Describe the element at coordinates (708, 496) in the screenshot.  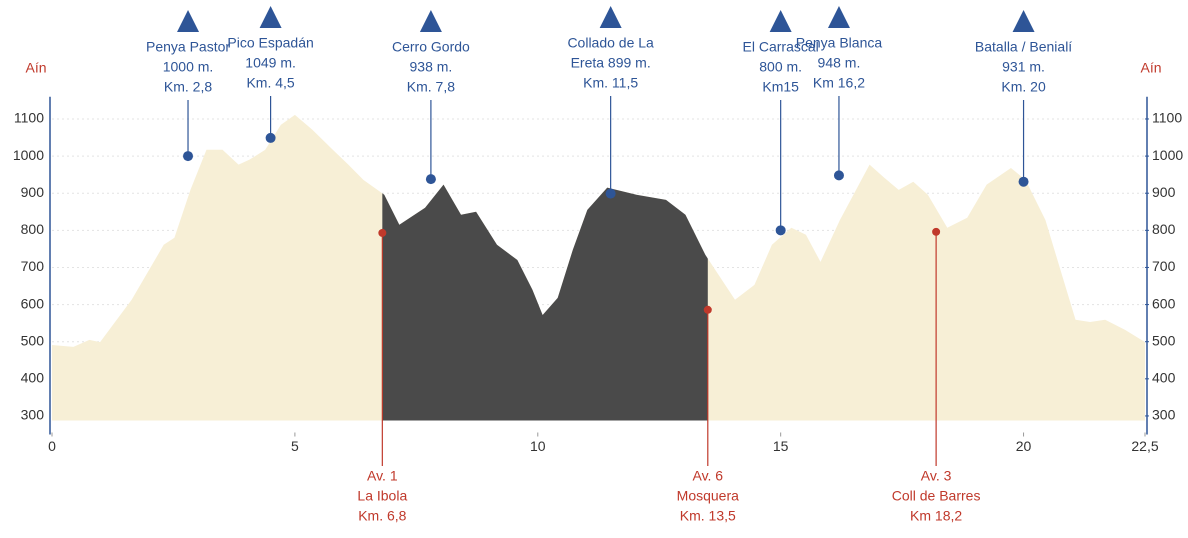
I see `aid-label: Mosquera` at that location.